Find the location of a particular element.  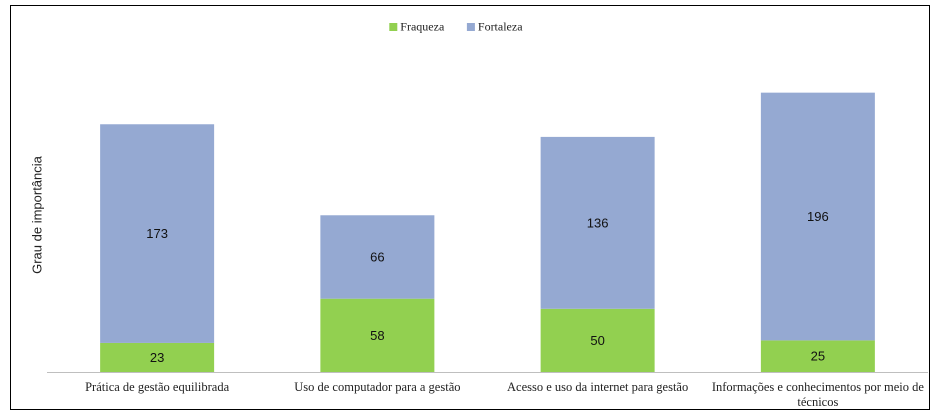

data-label: 58 is located at coordinates (377, 335).